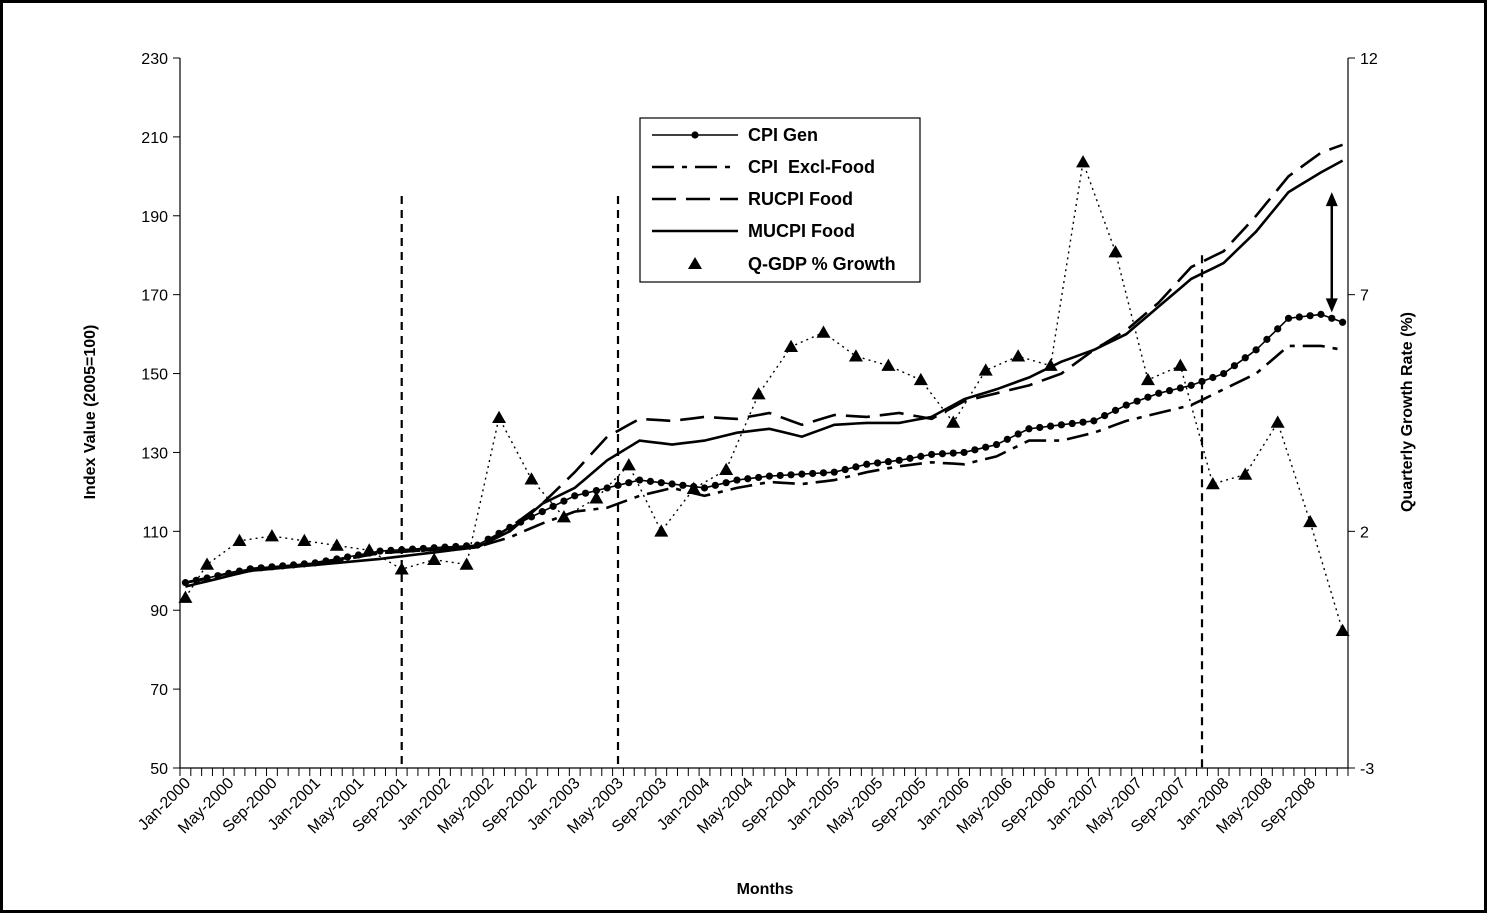 This screenshot has width=1487, height=913. What do you see at coordinates (1367, 769) in the screenshot?
I see `y-right-tick-label: -3` at bounding box center [1367, 769].